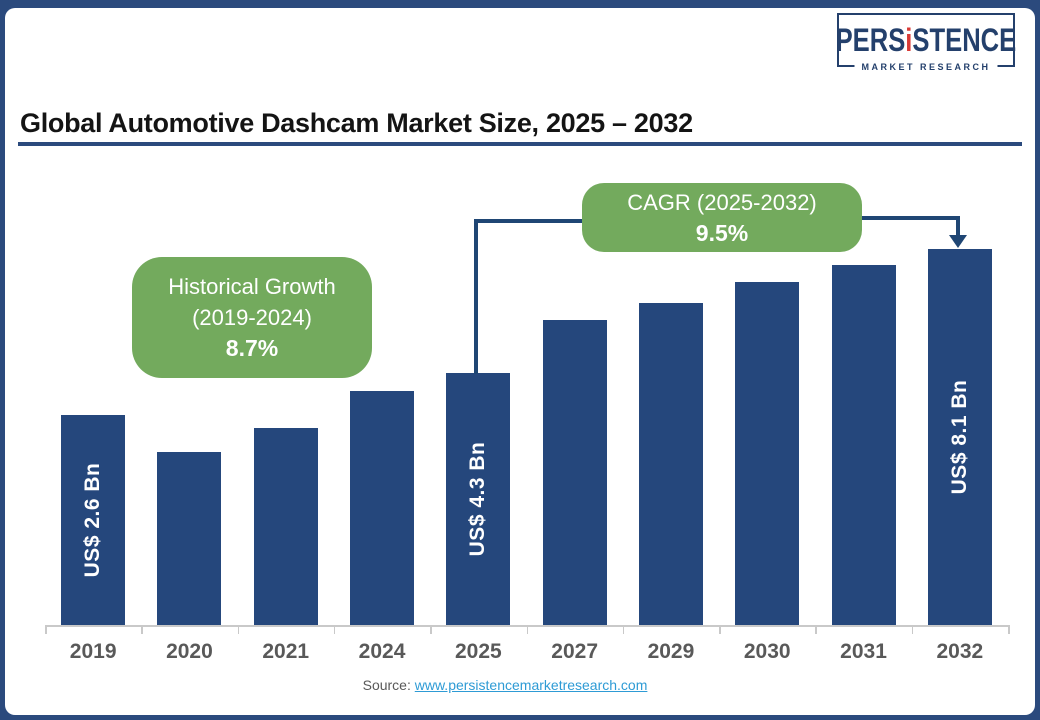 The image size is (1040, 720). What do you see at coordinates (93, 651) in the screenshot?
I see `x-axis-label-2019: 2019` at bounding box center [93, 651].